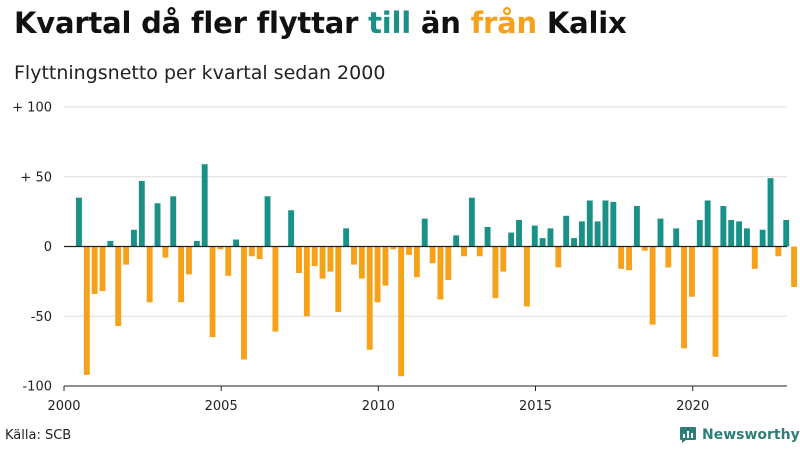 This screenshot has width=800, height=450. I want to click on bar: 2013 Q3: -18, so click(503, 259).